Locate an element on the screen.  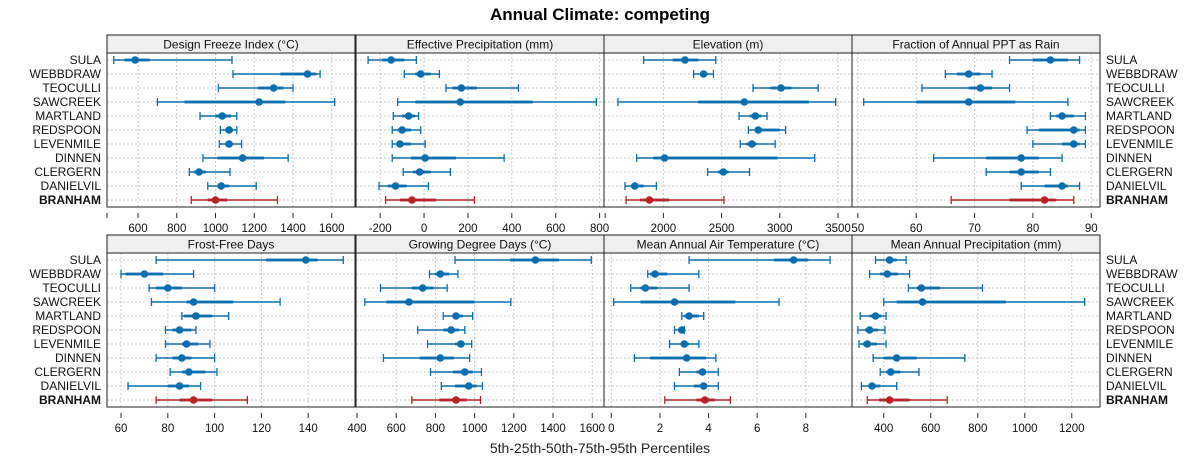
panel-title: Mean Annual Precipitation (mm) is located at coordinates (976, 245).